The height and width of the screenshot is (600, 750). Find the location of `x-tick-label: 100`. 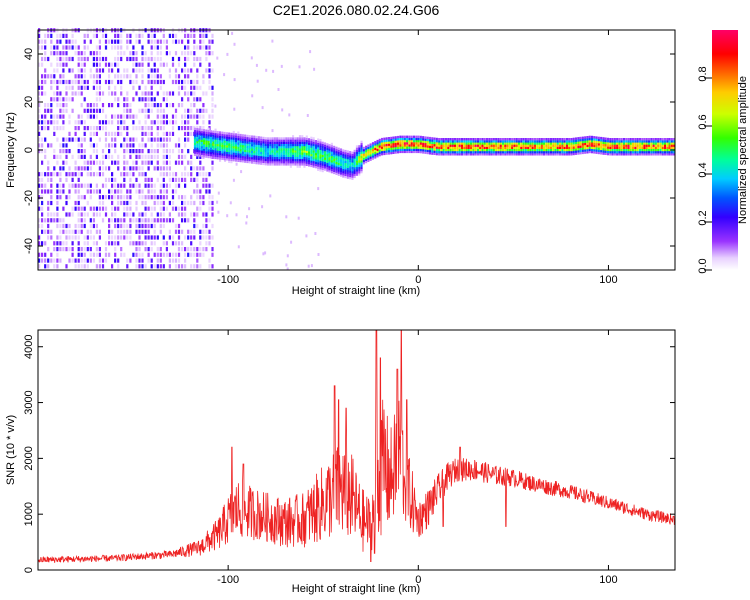

x-tick-label: 100 is located at coordinates (608, 280).